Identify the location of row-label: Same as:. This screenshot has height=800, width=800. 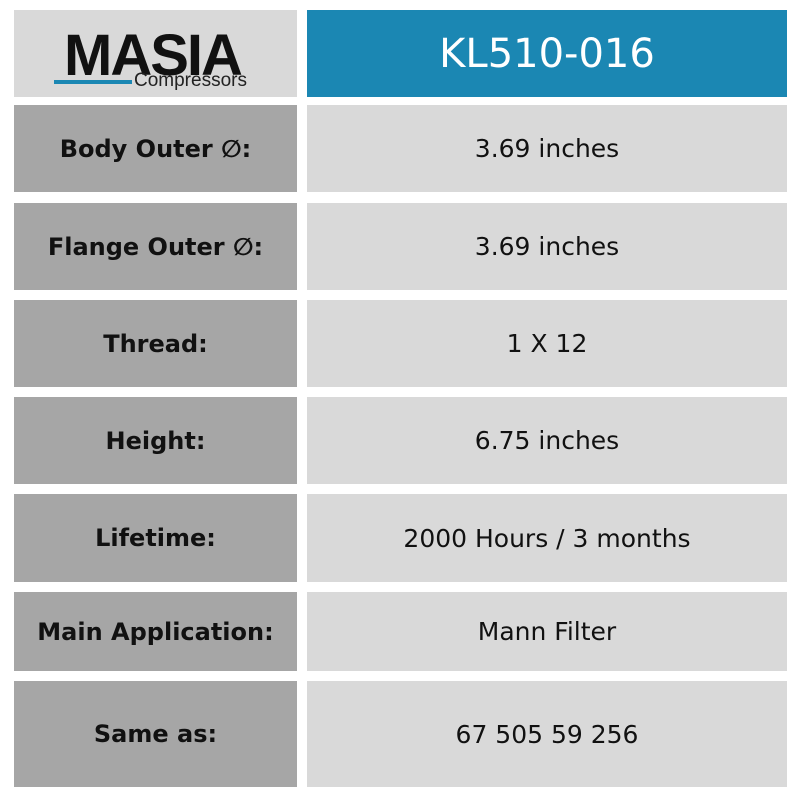
(155, 734).